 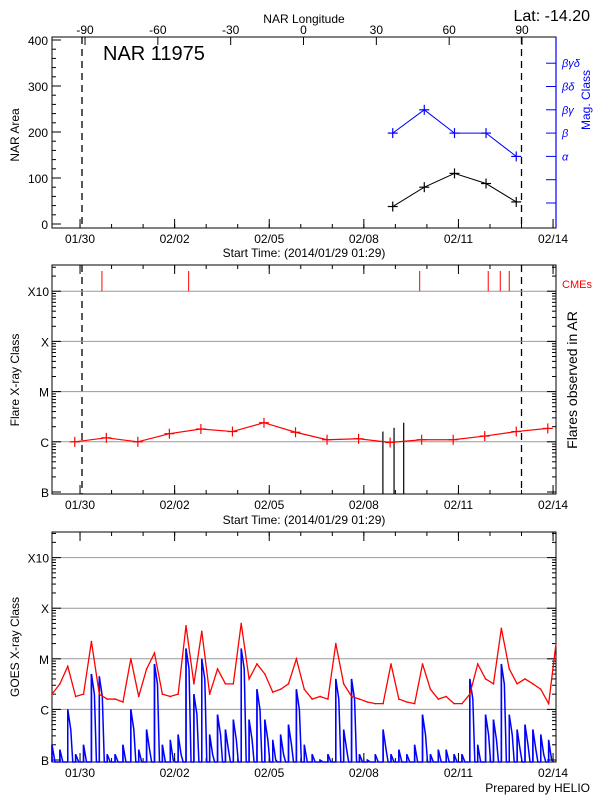 I want to click on credit-label: Prepared by HELIO, so click(x=537, y=788).